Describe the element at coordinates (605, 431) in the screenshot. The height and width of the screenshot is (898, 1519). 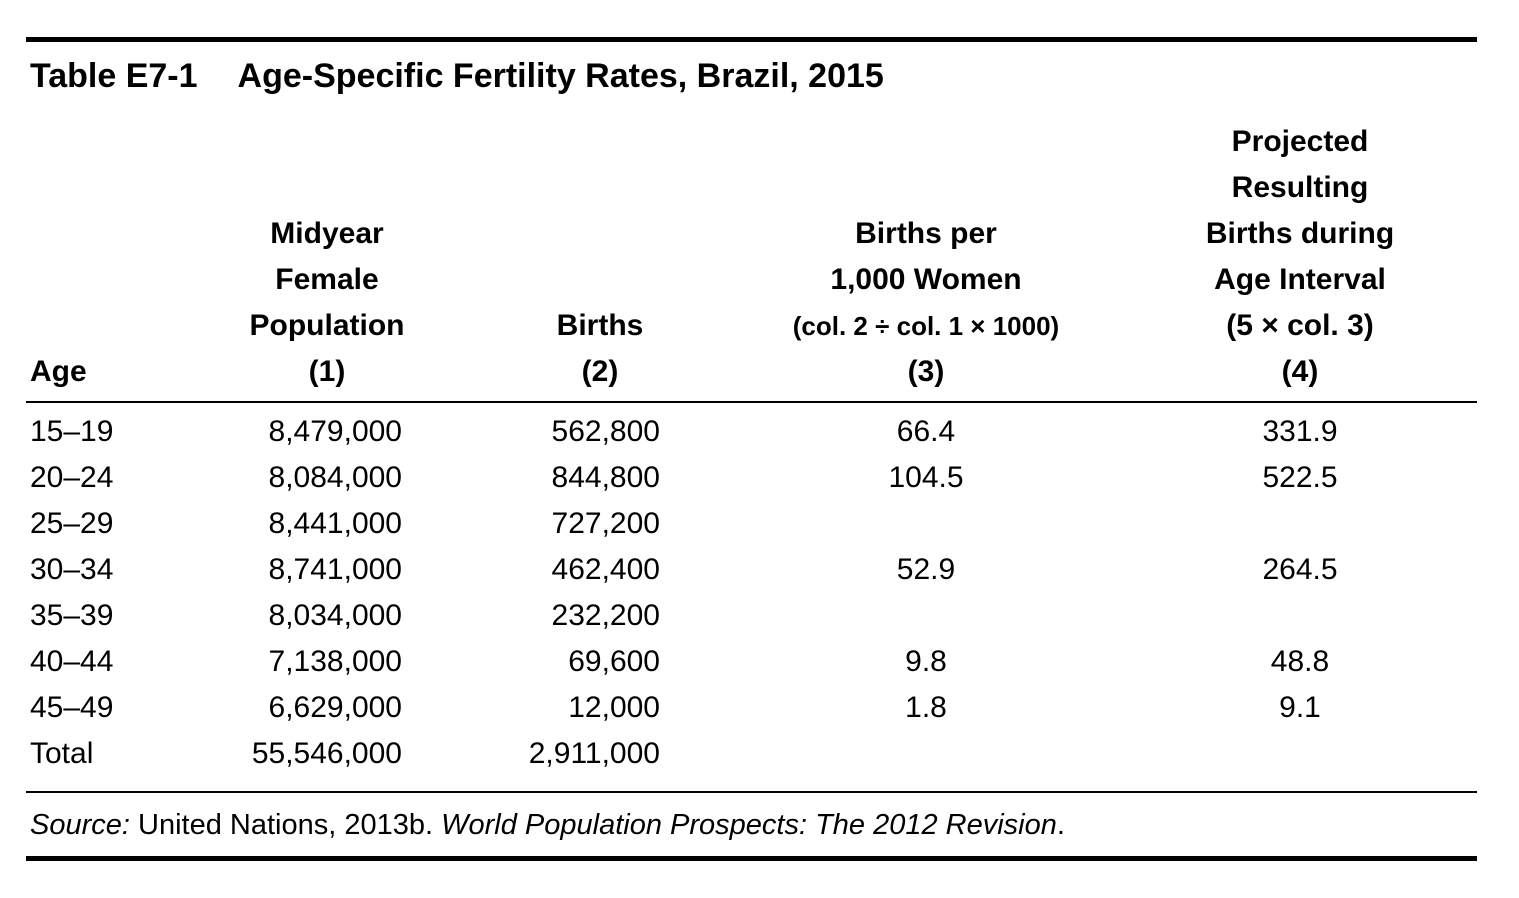
I see `cell-births: 562,800` at that location.